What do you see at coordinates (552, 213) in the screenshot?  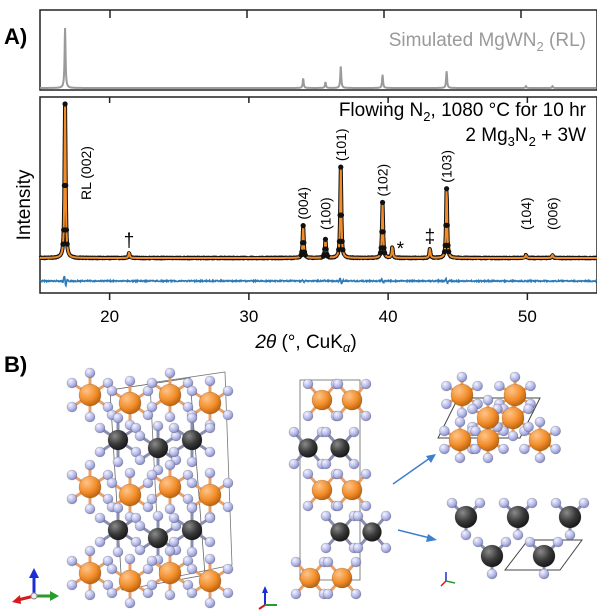 I see `peak-label: (006)` at bounding box center [552, 213].